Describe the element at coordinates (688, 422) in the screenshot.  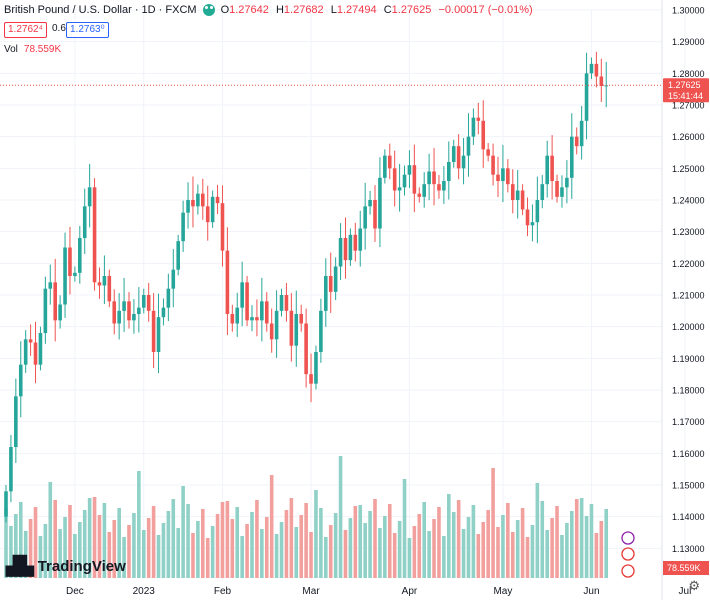
I see `price-tick-label: 1.17000` at that location.